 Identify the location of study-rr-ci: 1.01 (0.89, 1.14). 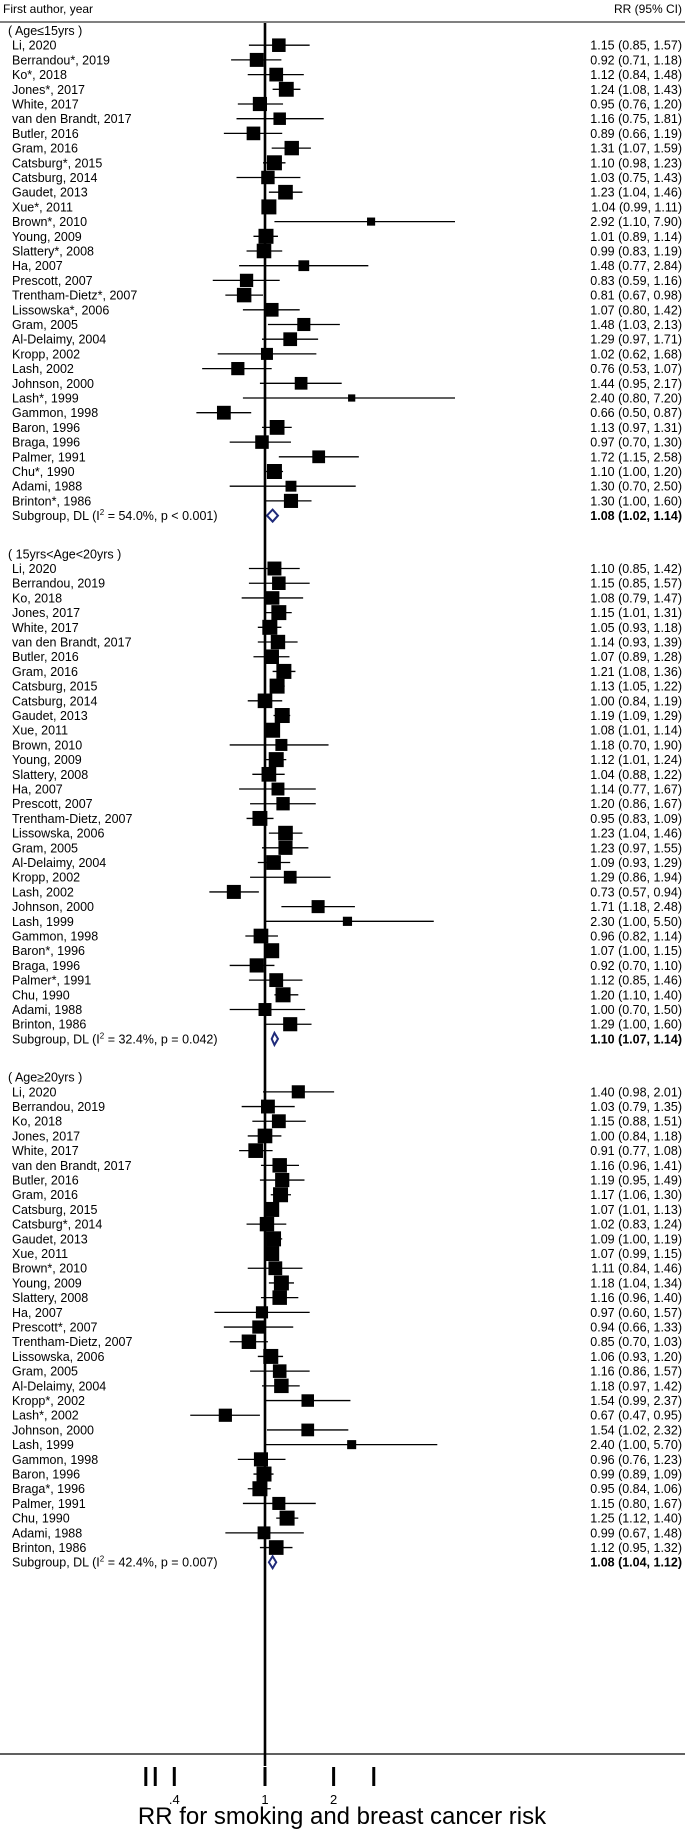
(636, 237).